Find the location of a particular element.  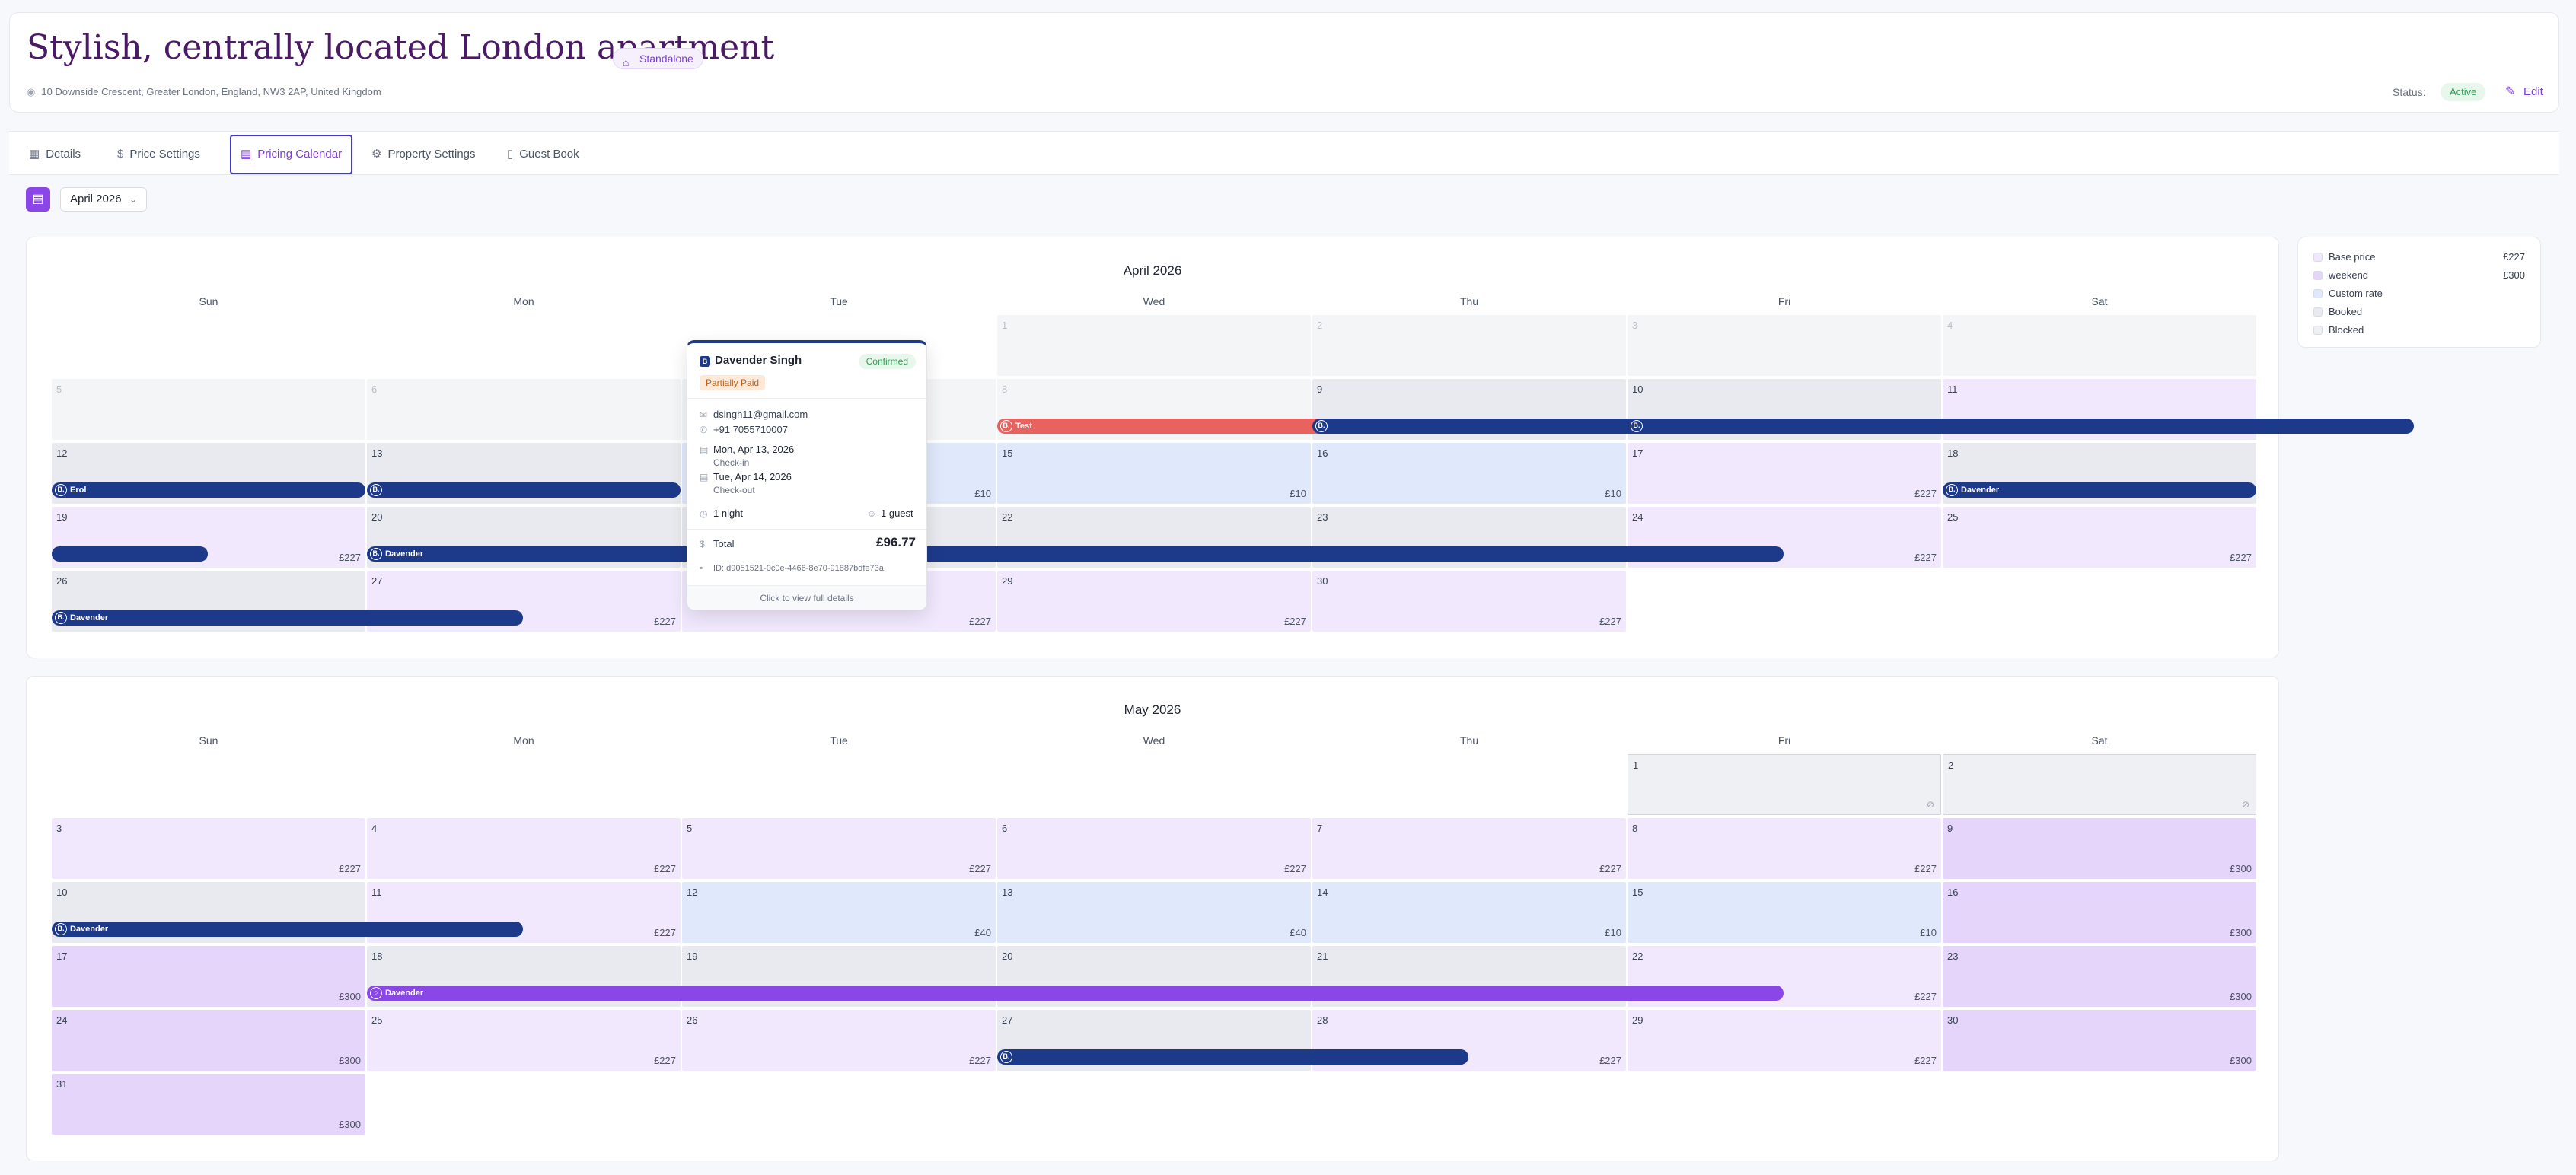

day-number: 8 is located at coordinates (1635, 829).